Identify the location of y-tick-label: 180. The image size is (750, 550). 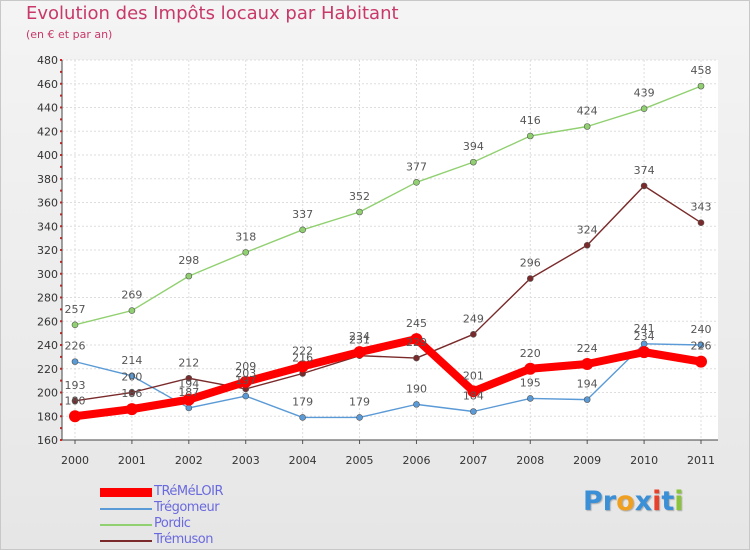
(47, 416).